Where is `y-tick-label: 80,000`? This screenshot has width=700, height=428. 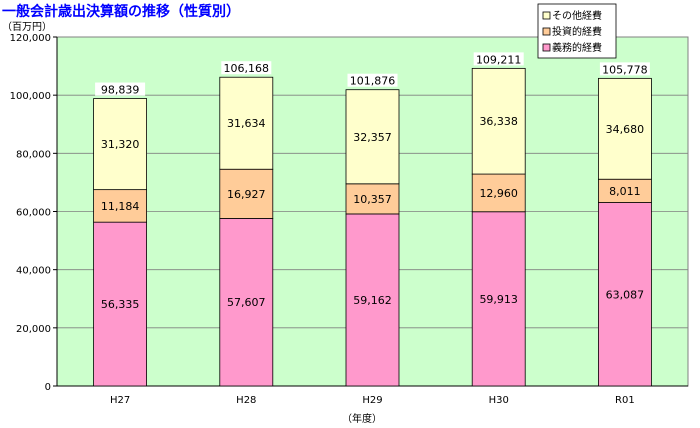
y-tick-label: 80,000 is located at coordinates (33, 154).